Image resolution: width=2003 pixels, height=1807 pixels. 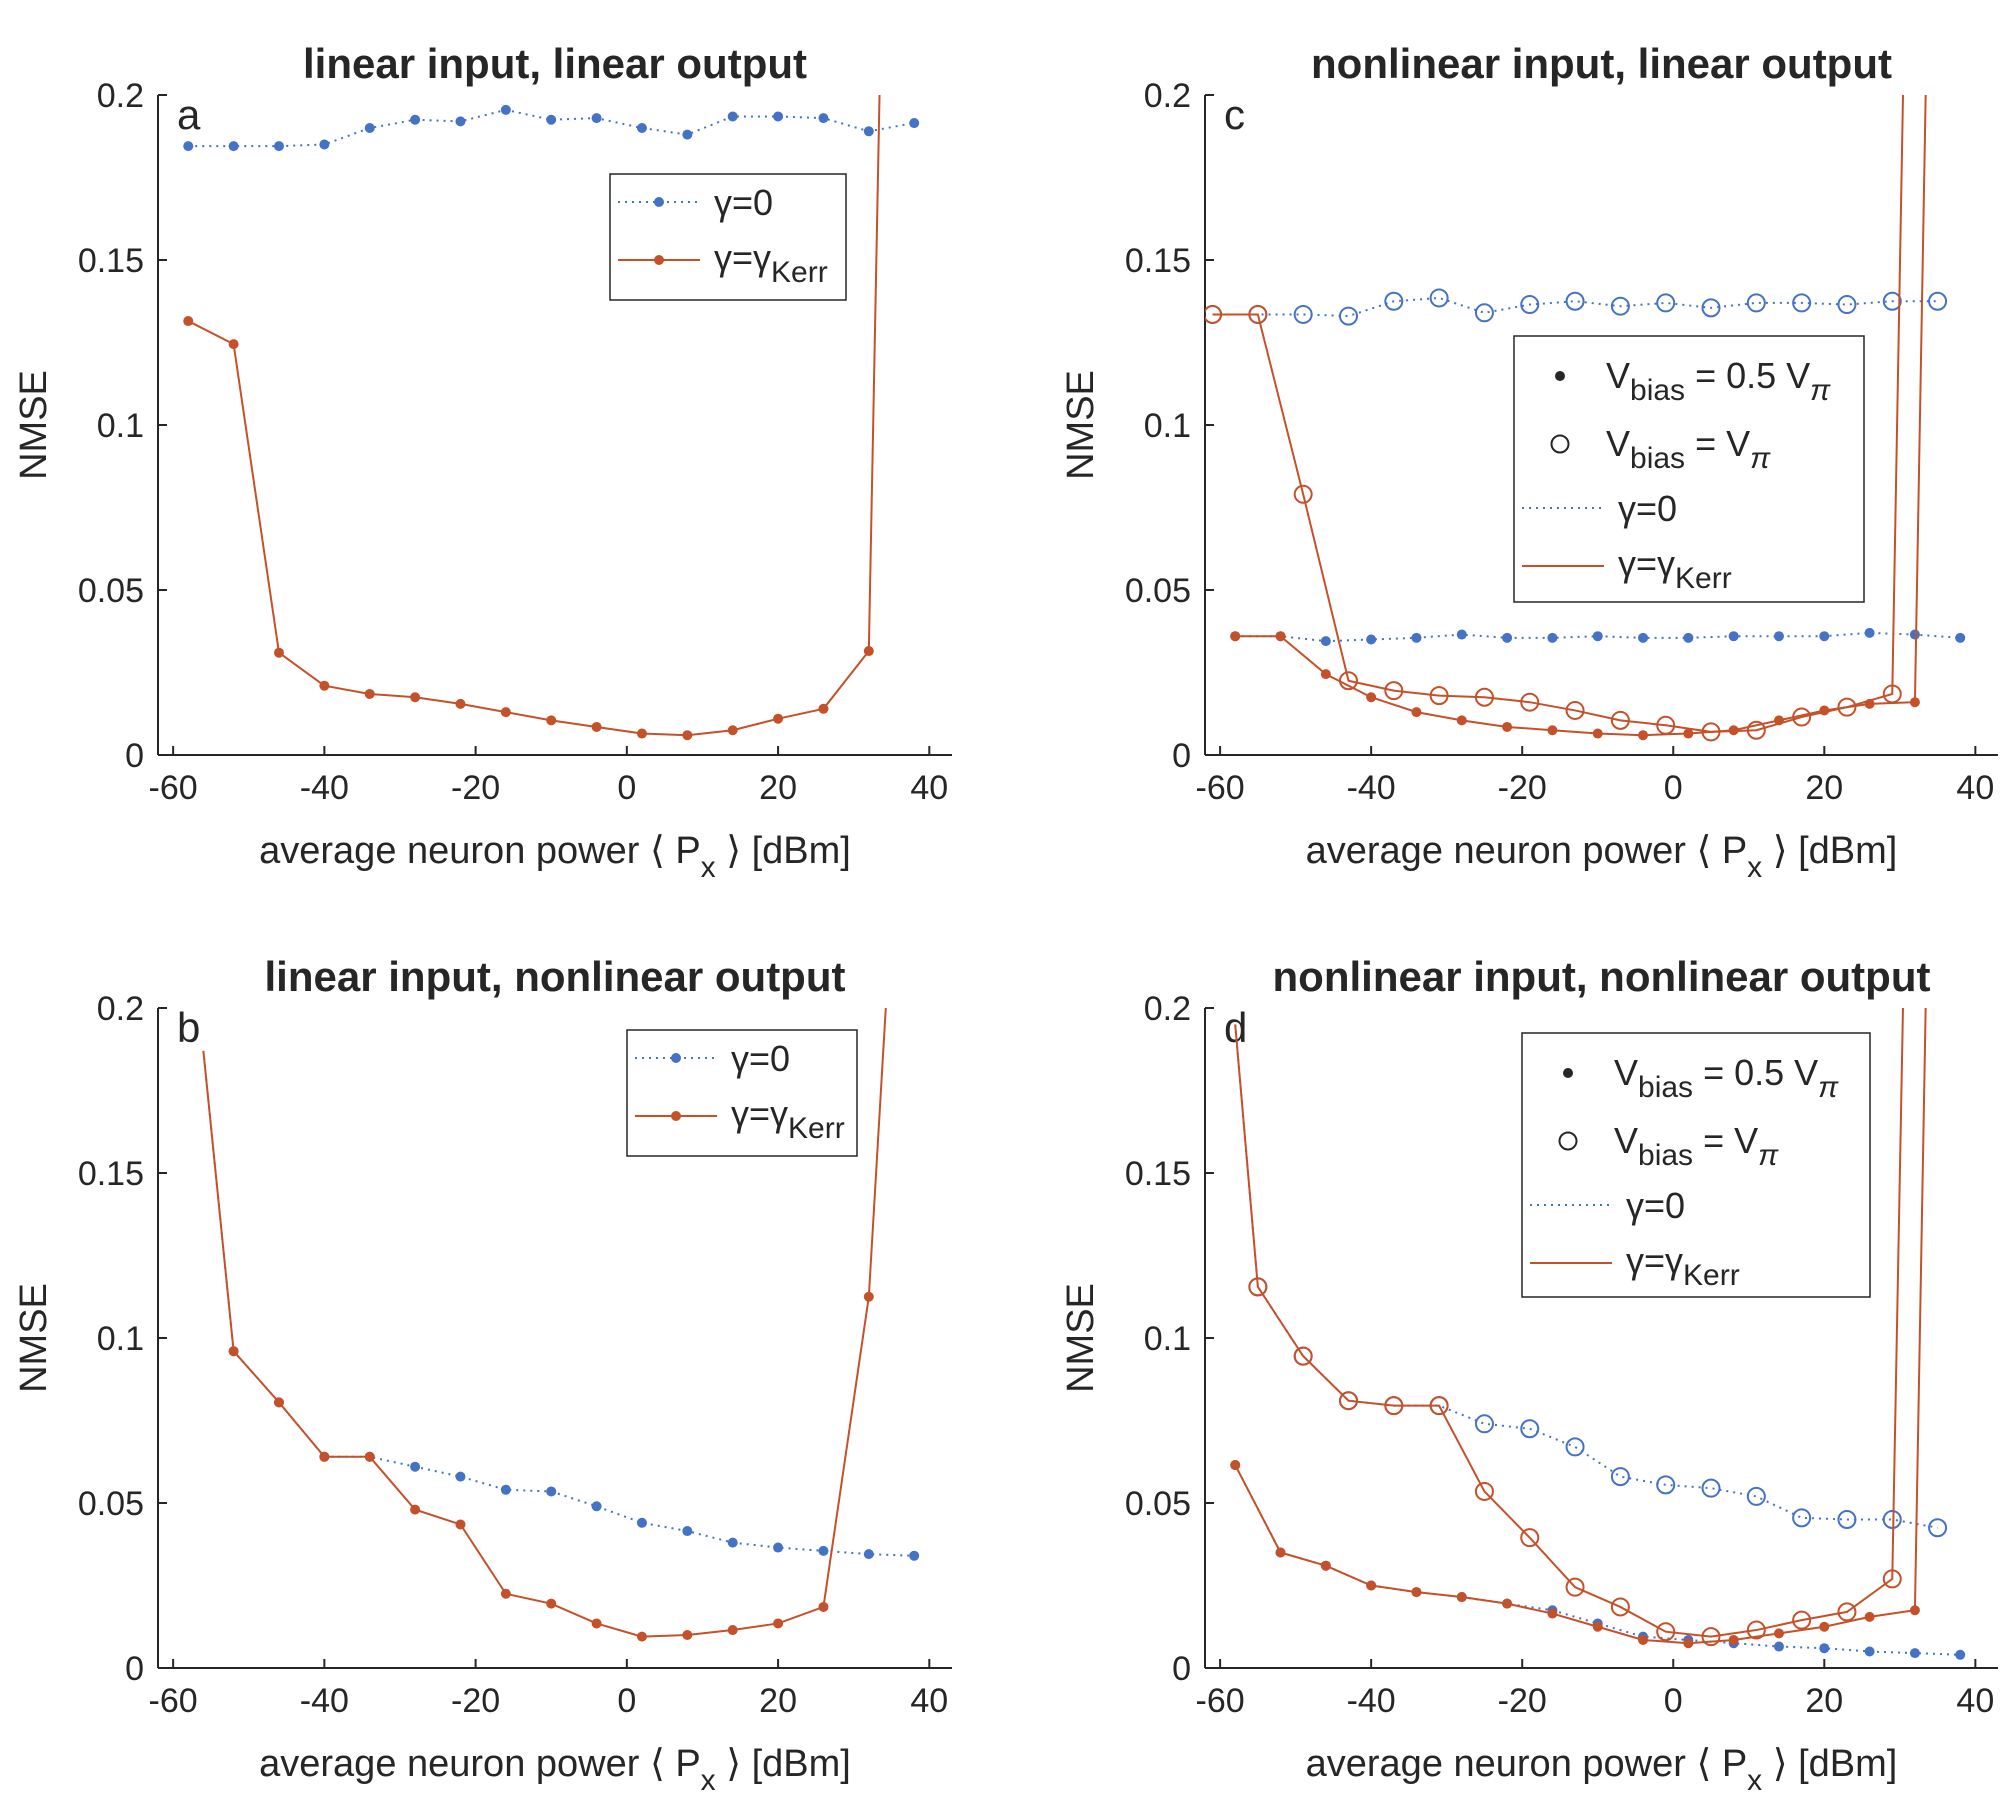 What do you see at coordinates (929, 788) in the screenshot?
I see `x-tick-label: 40` at bounding box center [929, 788].